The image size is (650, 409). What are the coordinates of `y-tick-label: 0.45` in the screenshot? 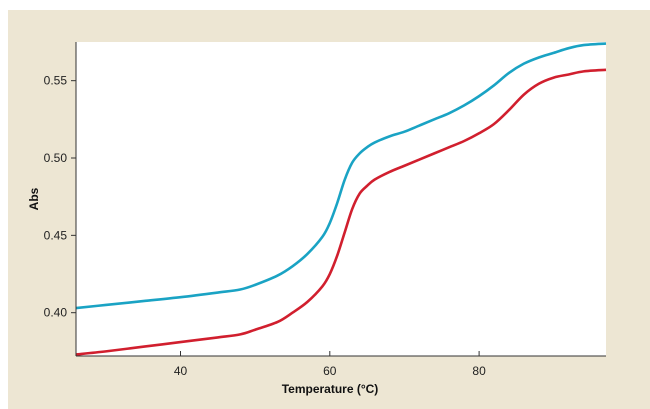 It's located at (56, 235).